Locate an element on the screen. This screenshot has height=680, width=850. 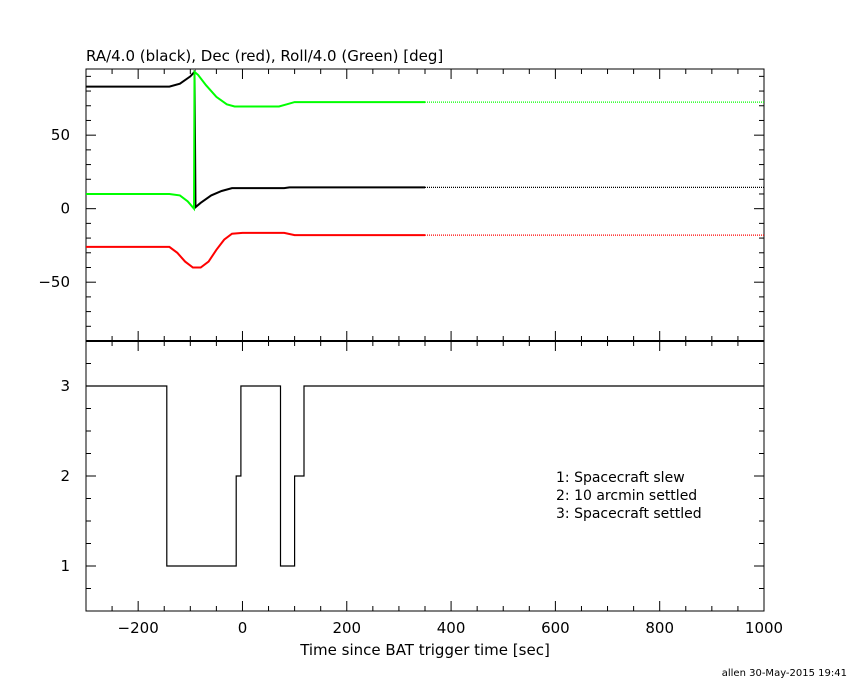
x-tick-label: 200 is located at coordinates (346, 628).